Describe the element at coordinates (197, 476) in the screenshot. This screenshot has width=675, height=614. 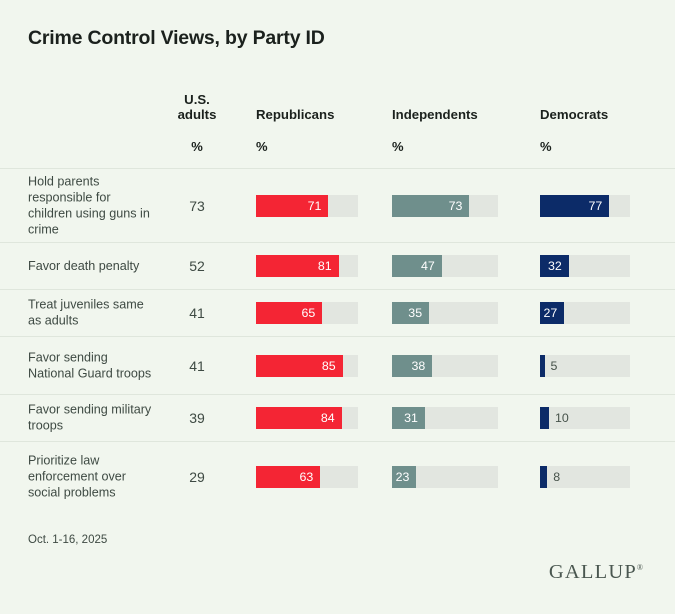
I see `us-adults-value: 29` at that location.